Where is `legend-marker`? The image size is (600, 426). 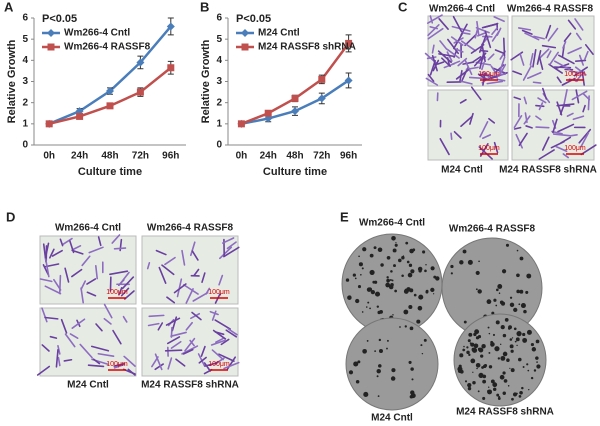 legend-marker is located at coordinates (245, 47).